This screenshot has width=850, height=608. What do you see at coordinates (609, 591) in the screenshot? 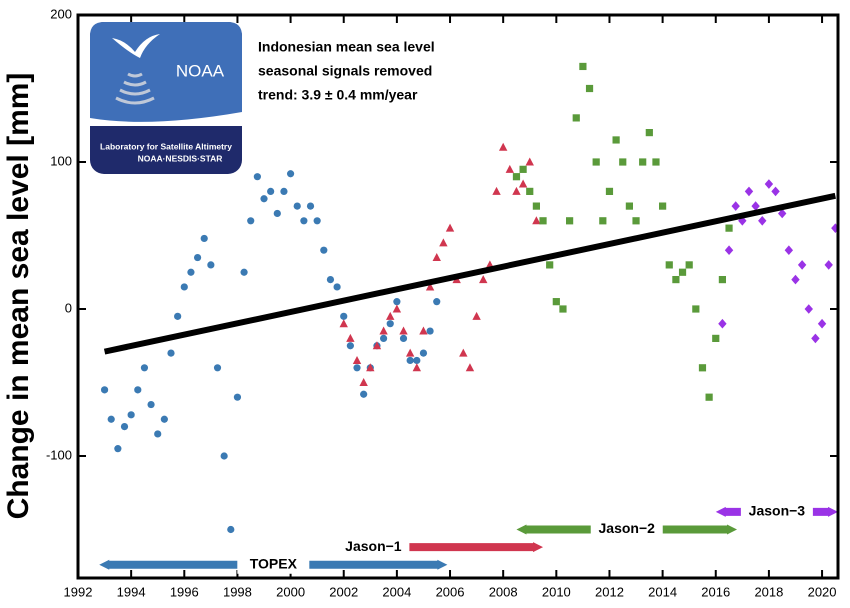
I see `x-tick-label: 2012` at bounding box center [609, 591].